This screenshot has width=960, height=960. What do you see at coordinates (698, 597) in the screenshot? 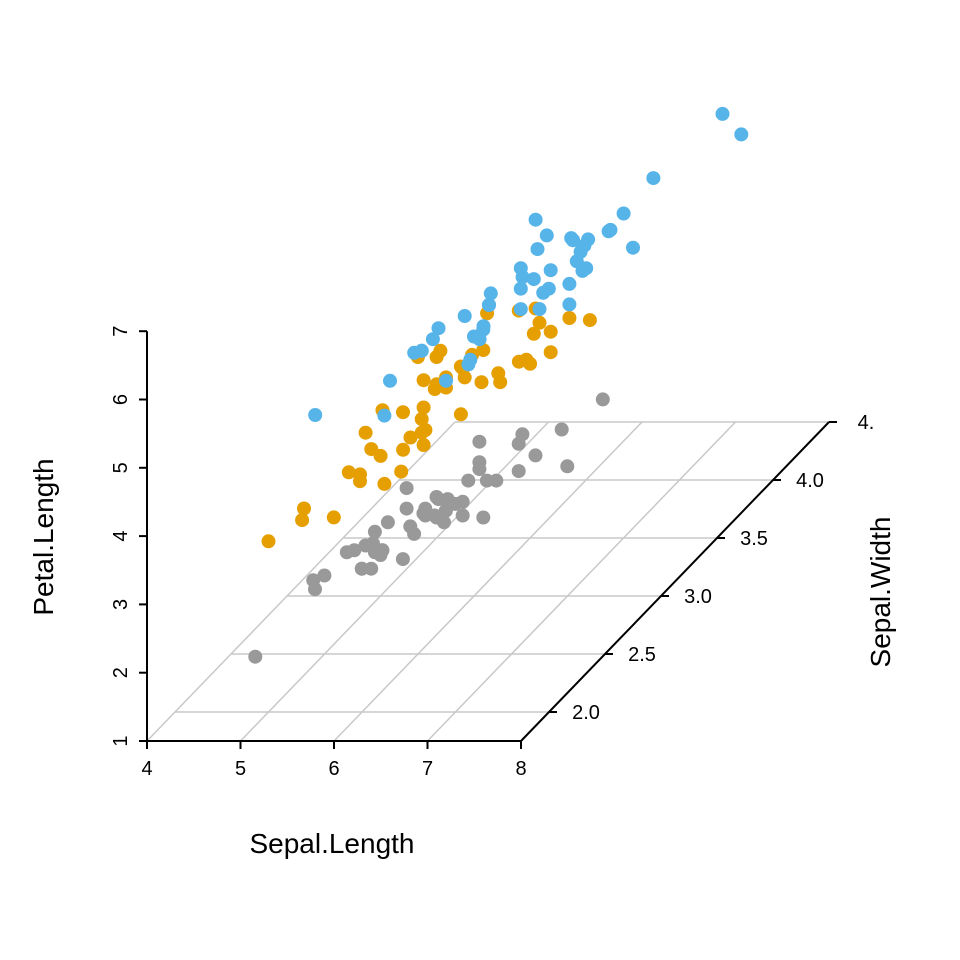
I see `y-tick-label: 3.0` at bounding box center [698, 597].